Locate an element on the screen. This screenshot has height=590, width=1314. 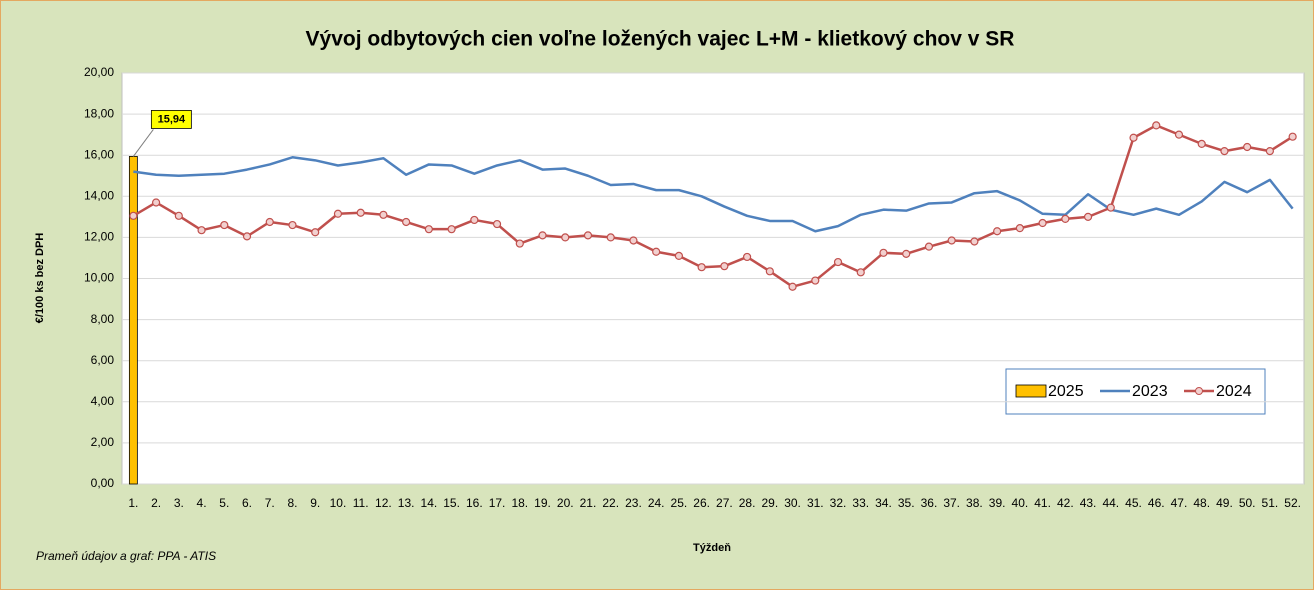
y-tick-label: 10,00 is located at coordinates (99, 278).